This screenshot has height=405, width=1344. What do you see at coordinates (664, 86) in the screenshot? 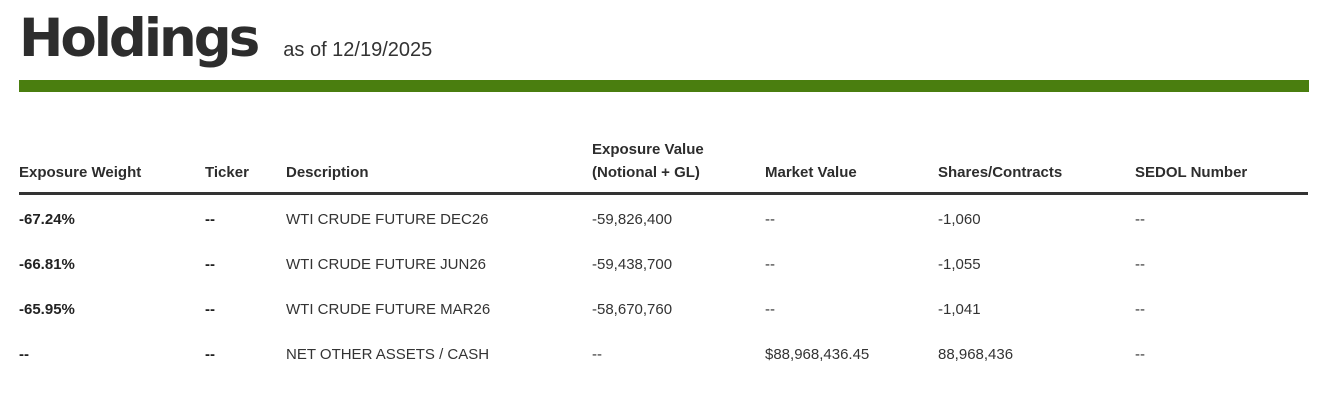
I see `accent-divider` at bounding box center [664, 86].